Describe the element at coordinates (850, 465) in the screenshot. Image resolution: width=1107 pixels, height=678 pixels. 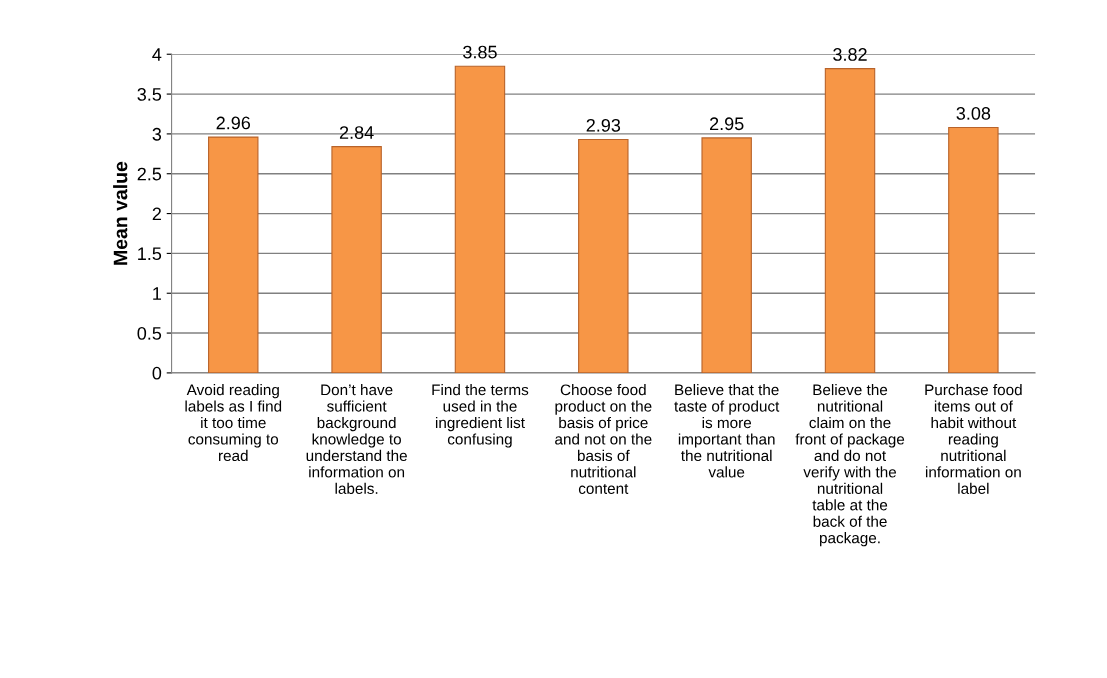
I see `category-label: Believe the nutritional claim on the front of package and do not verify with the nutritional table at the back of the package.` at that location.